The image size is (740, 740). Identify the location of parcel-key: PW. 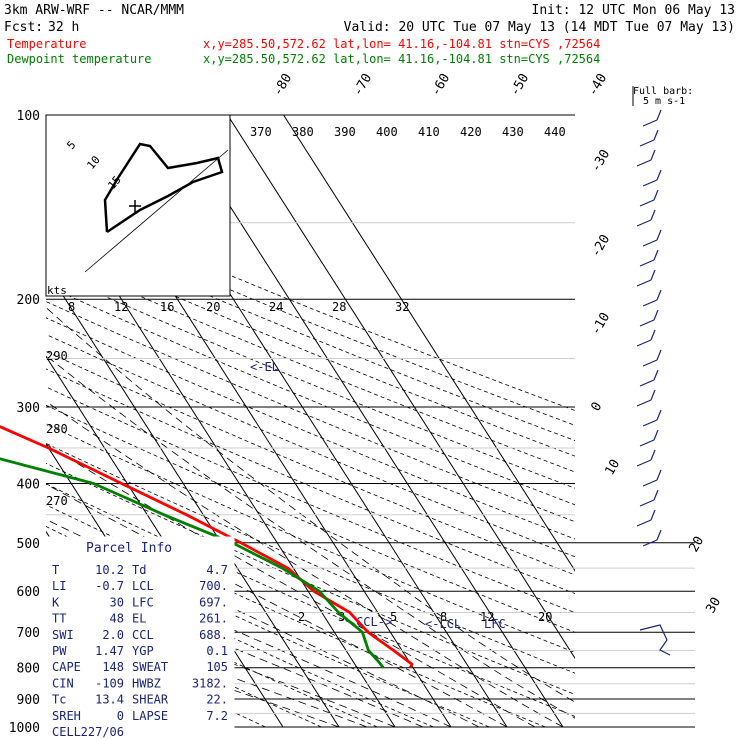
(59, 651).